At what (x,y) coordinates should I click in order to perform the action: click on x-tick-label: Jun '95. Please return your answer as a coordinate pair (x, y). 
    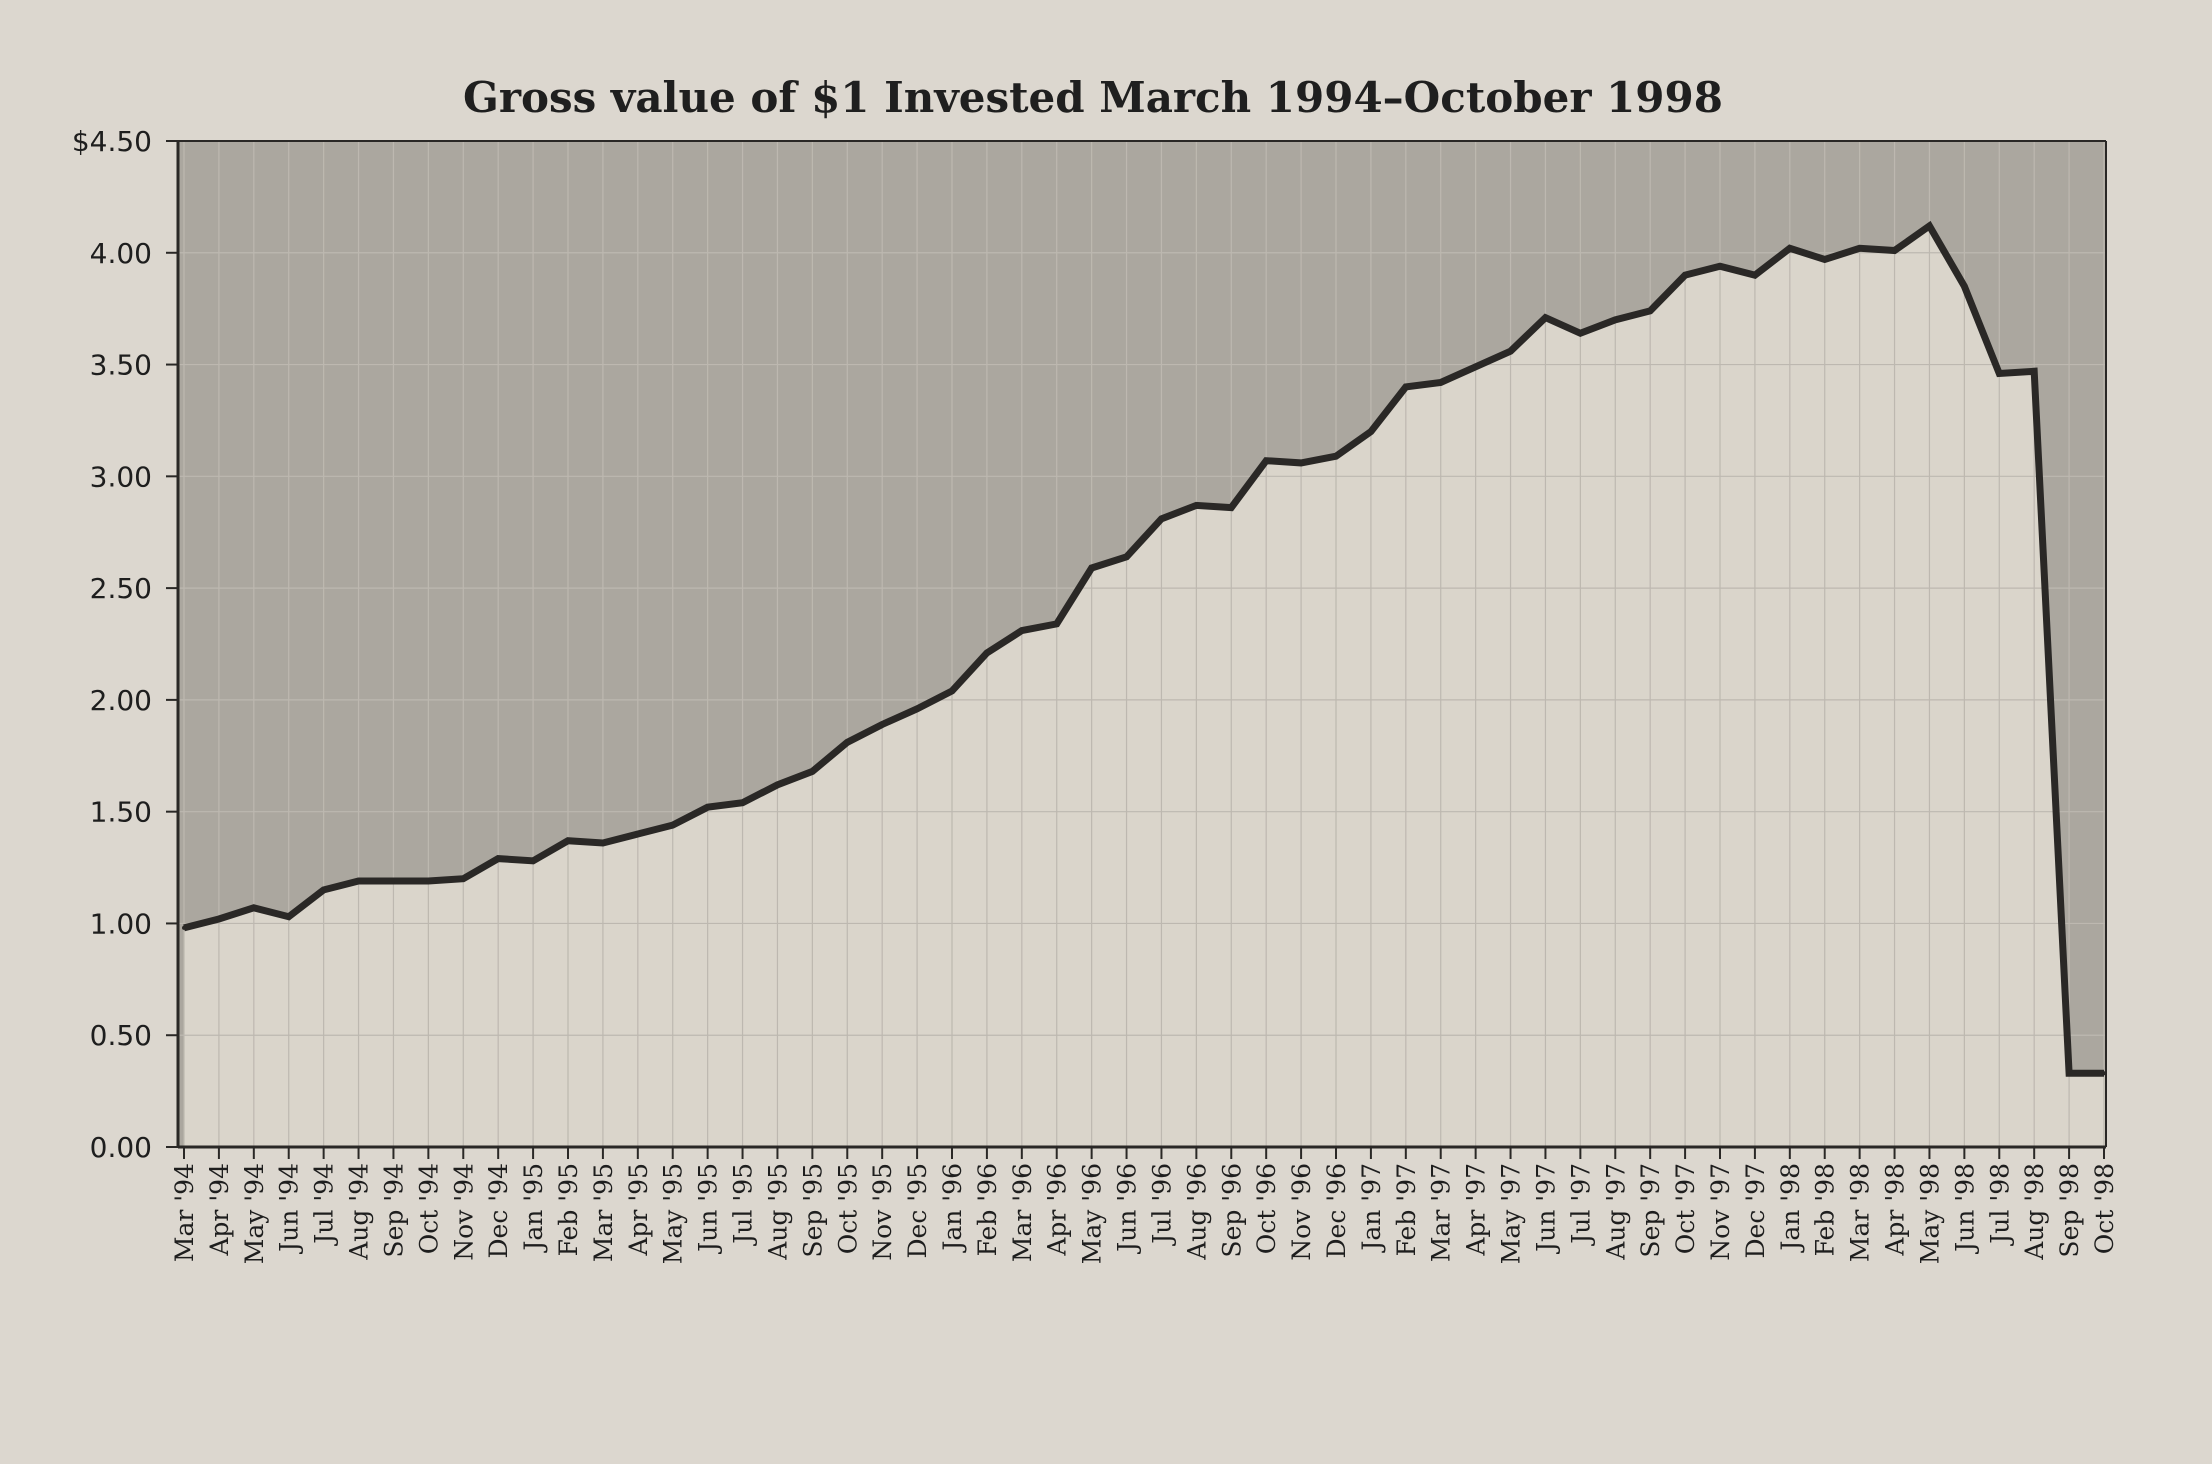
    Looking at the image, I should click on (708, 1209).